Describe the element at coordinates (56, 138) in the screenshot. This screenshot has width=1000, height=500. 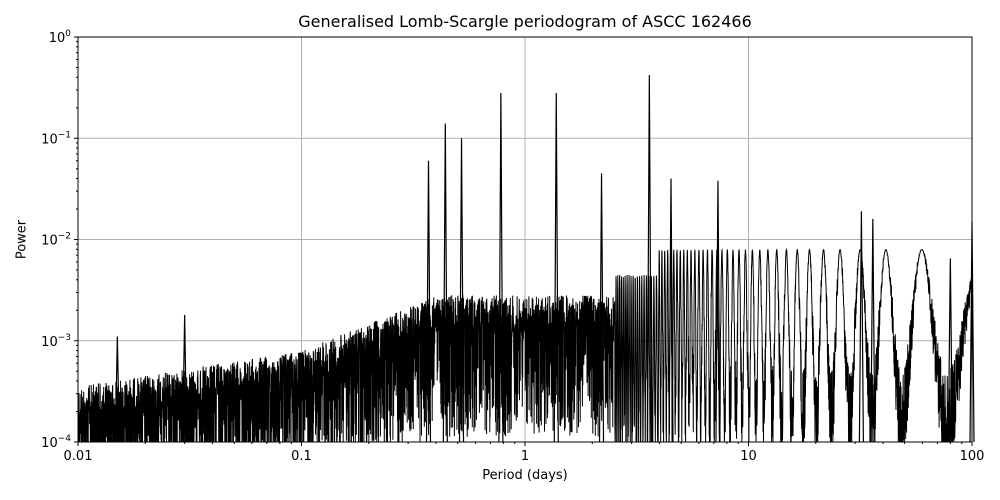
I see `y-tick-label: 10⁻¹` at that location.